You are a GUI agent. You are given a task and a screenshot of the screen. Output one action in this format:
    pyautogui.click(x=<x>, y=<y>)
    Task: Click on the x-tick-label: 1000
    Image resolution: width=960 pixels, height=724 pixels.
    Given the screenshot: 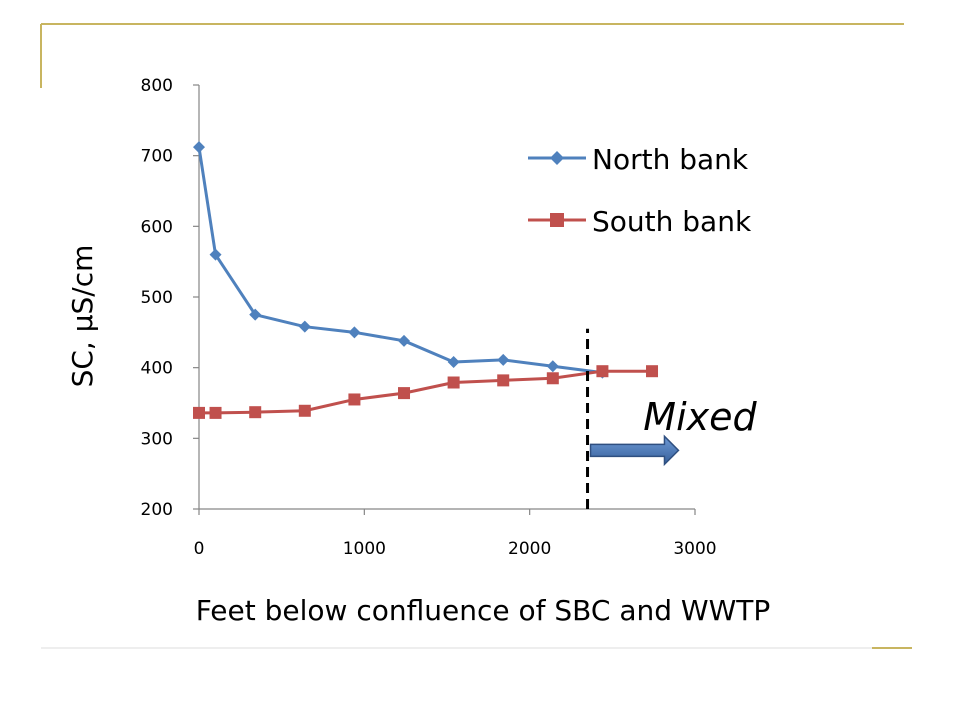 What is the action you would take?
    pyautogui.click(x=364, y=549)
    